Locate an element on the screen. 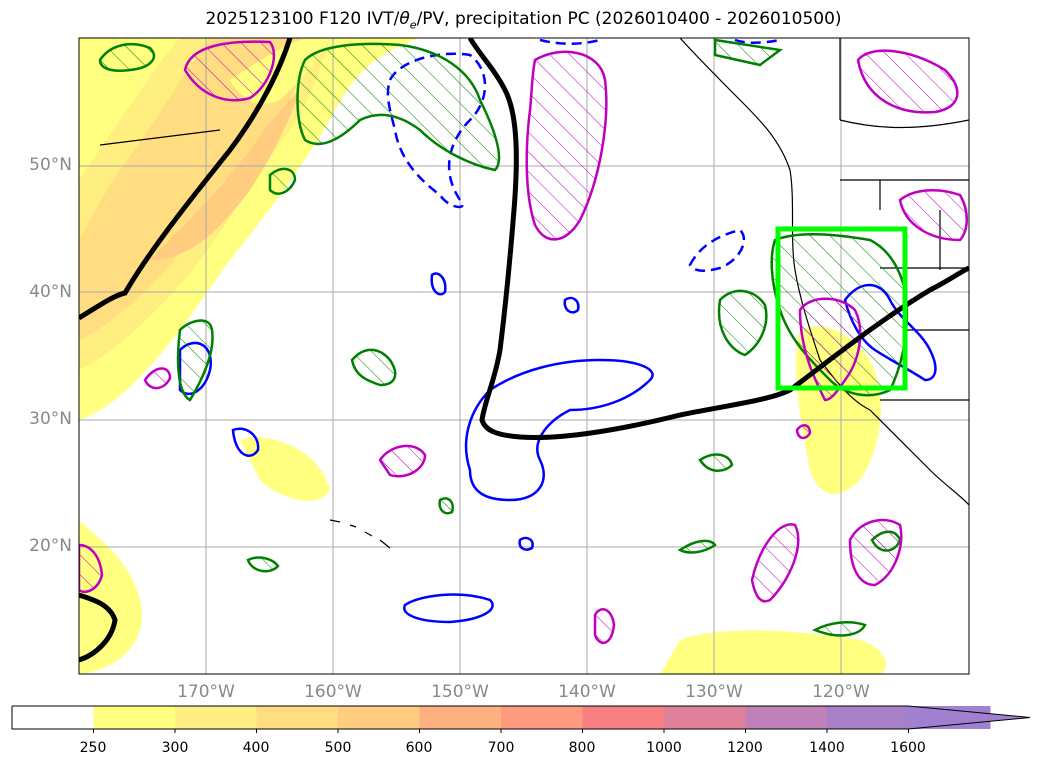 The image size is (1047, 767). cb-label-1000: 1000 is located at coordinates (664, 748).